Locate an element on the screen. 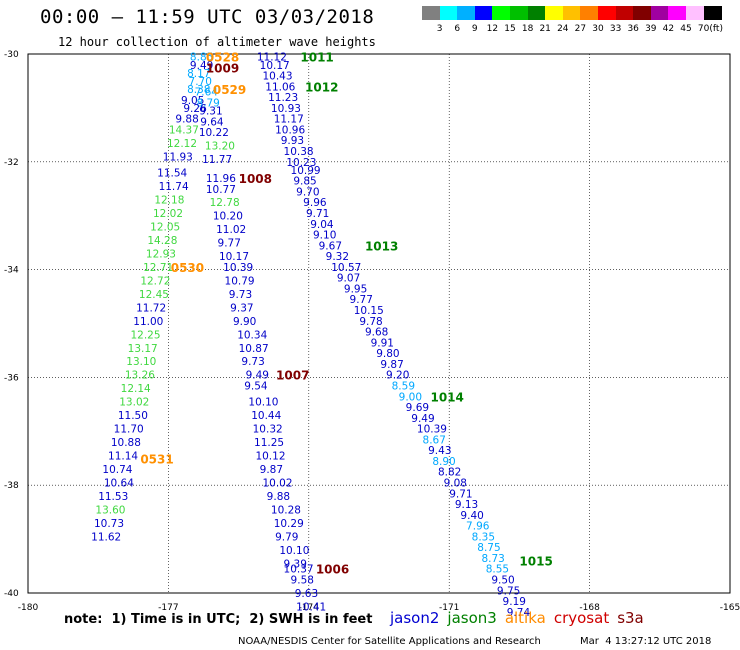 This screenshot has height=650, width=740. wave-height-label: 8.90 is located at coordinates (443, 462).